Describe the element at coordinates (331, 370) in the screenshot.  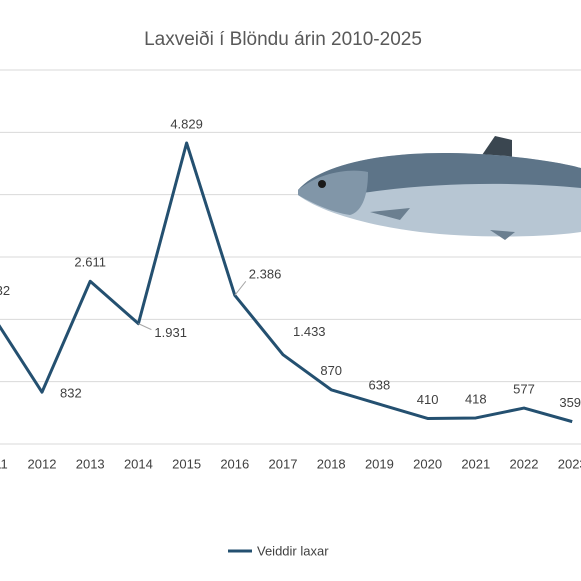
I see `data-label: 870` at that location.